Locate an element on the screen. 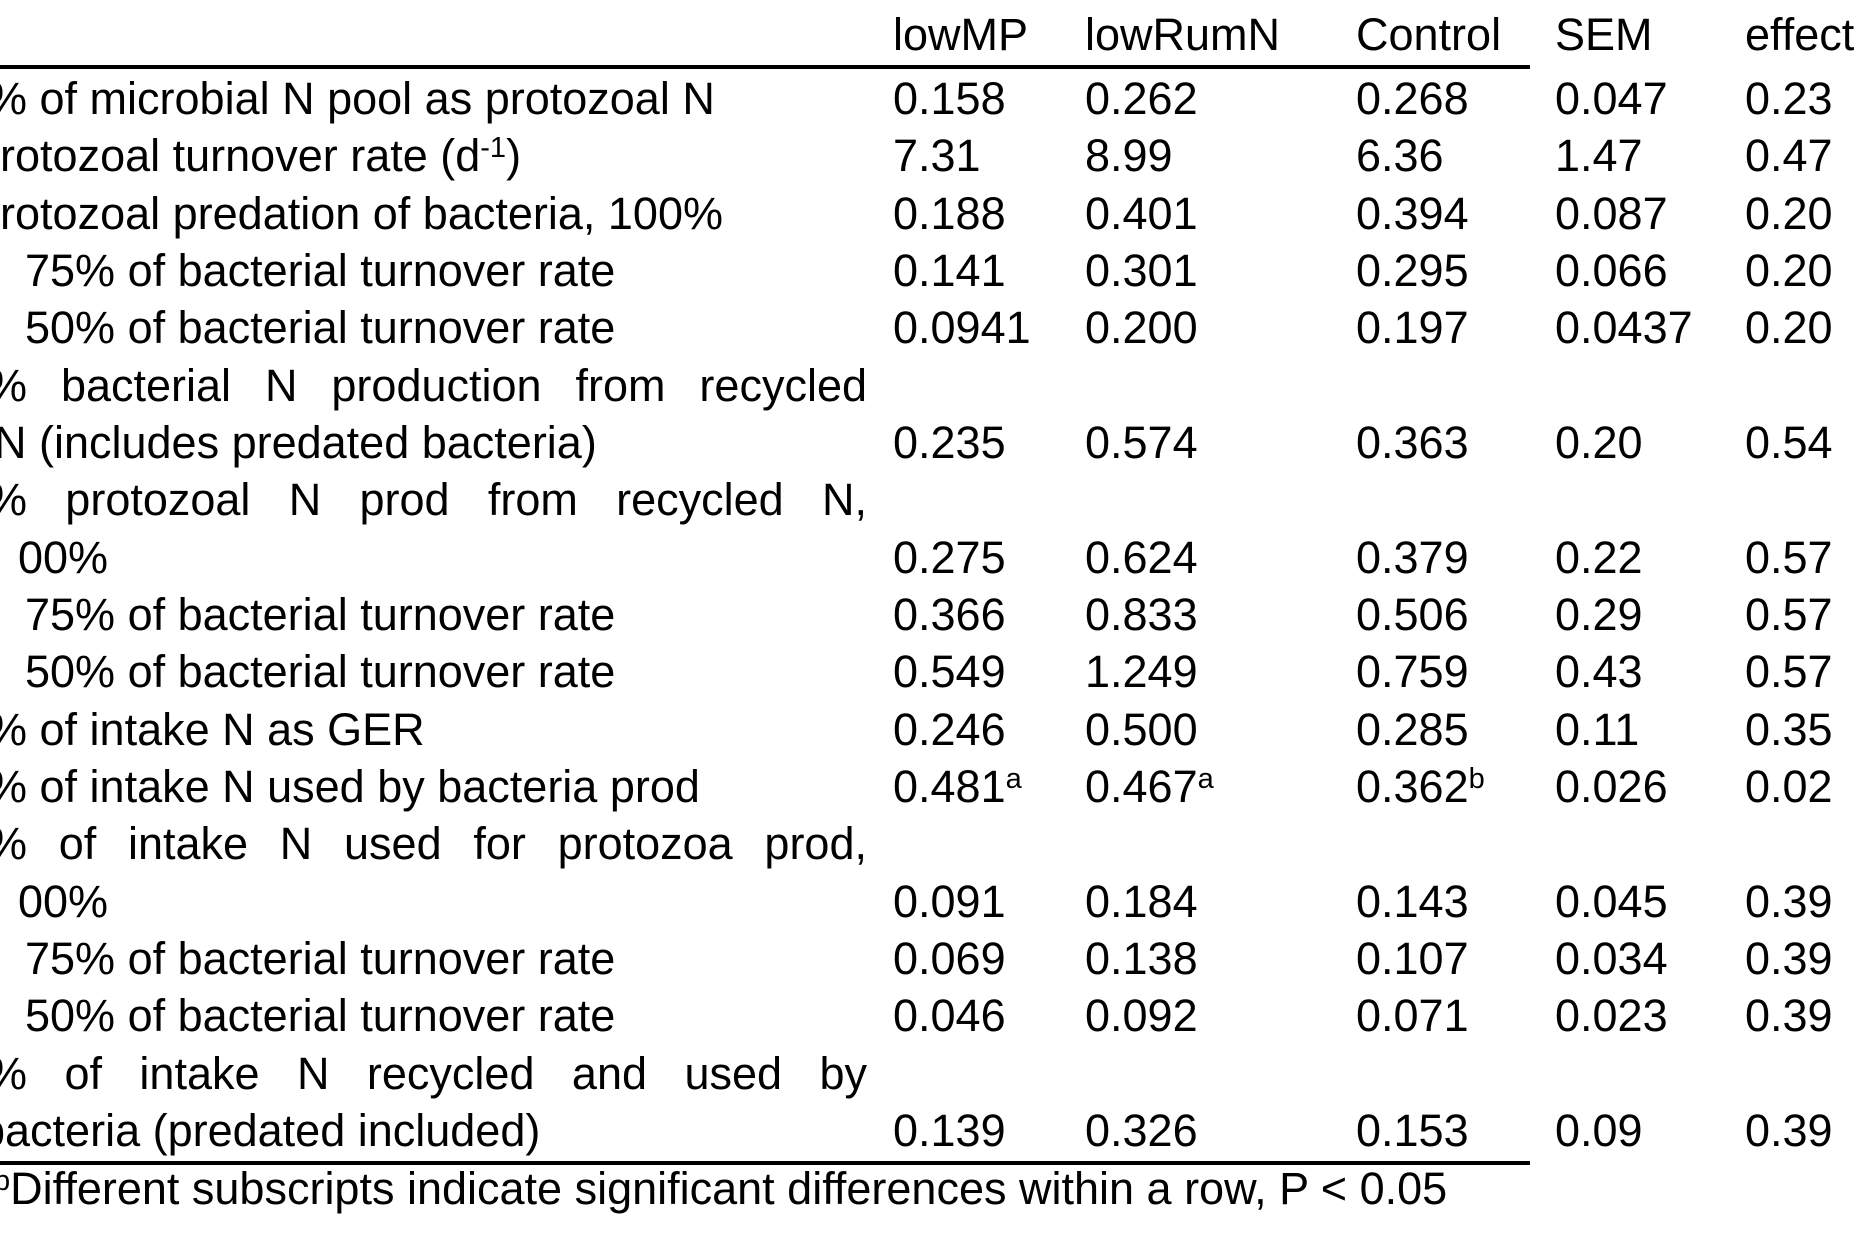 This screenshot has height=1247, width=1871. table-row: % protozoal N prod from recycled N, is located at coordinates (935, 505).